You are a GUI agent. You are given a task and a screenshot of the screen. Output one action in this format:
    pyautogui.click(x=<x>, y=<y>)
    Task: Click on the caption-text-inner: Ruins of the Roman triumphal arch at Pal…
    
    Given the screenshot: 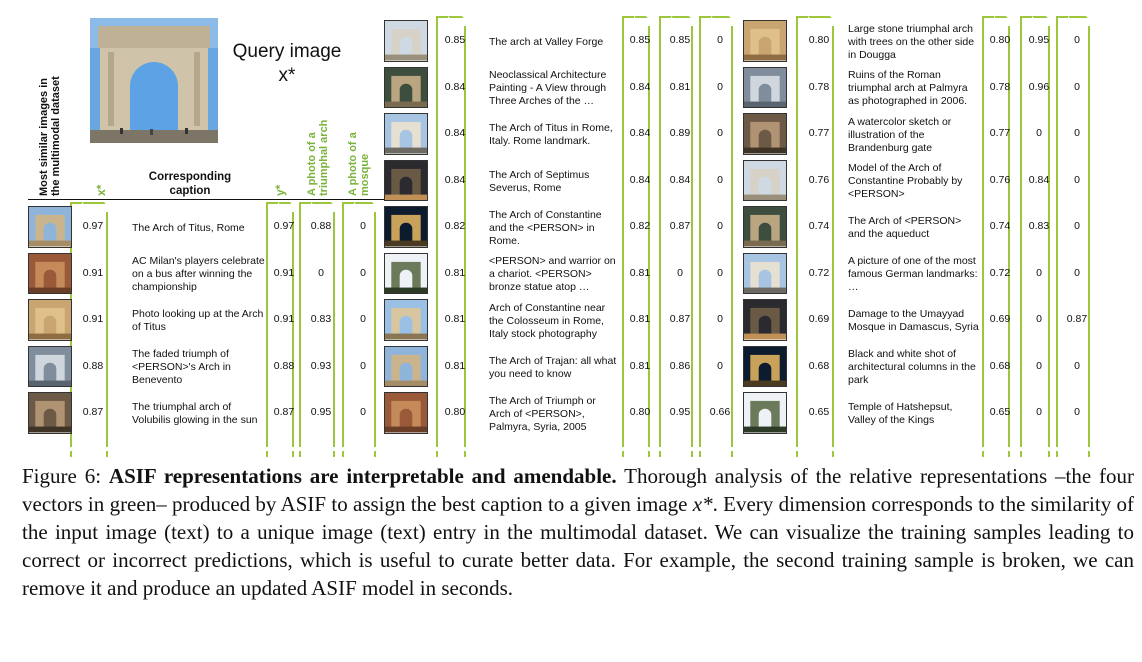 What is the action you would take?
    pyautogui.click(x=908, y=88)
    